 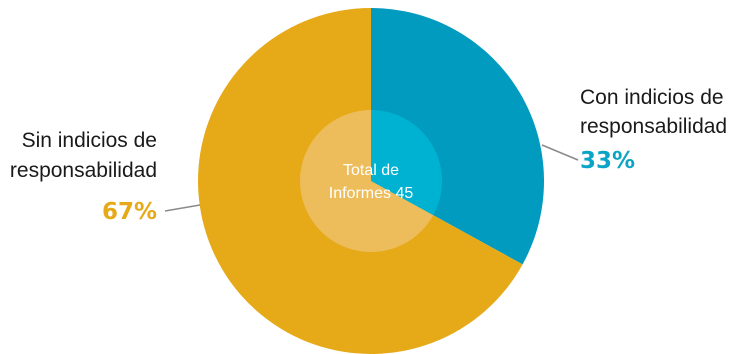 I want to click on sin-indicios-inner-slice, so click(x=367, y=181).